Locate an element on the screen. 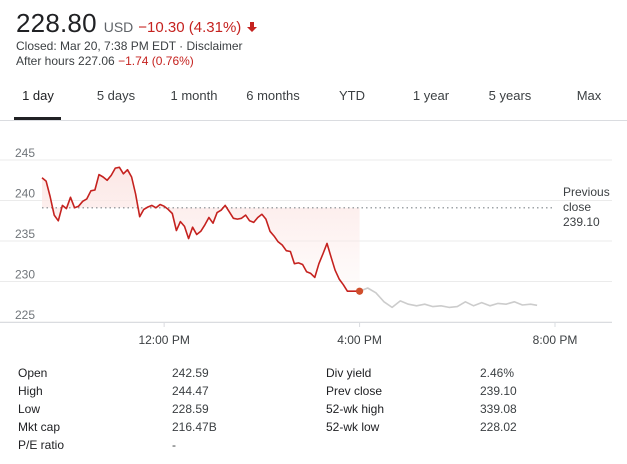  stat-value: 216.47B is located at coordinates (194, 427).